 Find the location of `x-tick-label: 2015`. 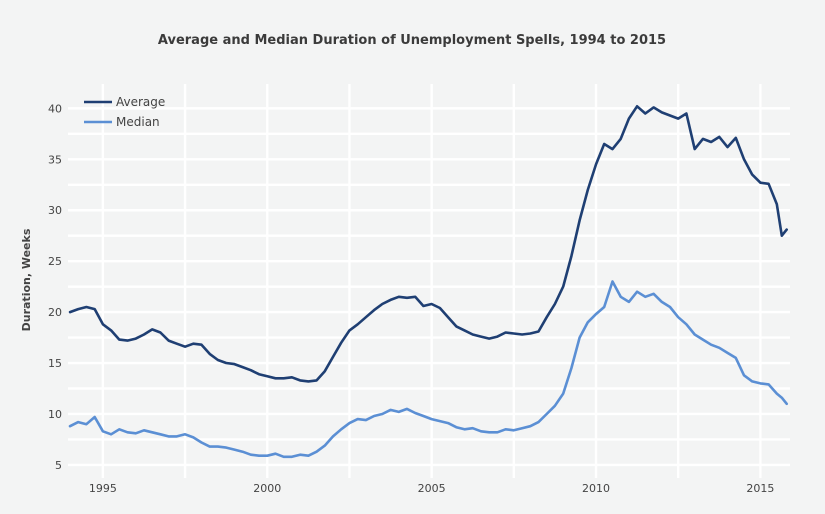

x-tick-label: 2015 is located at coordinates (760, 488).